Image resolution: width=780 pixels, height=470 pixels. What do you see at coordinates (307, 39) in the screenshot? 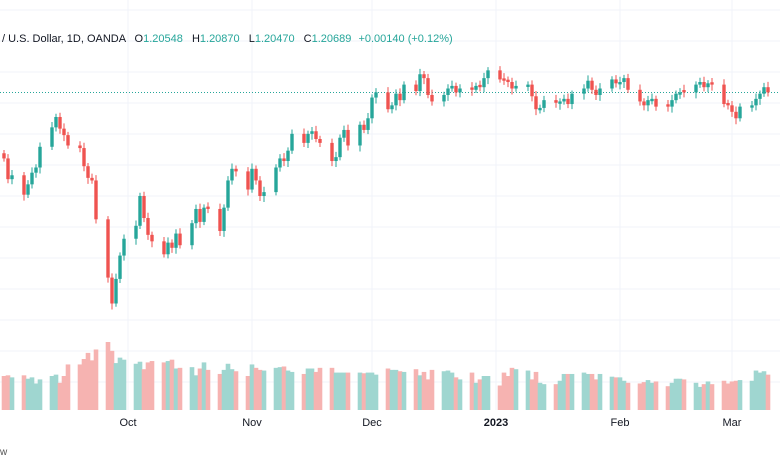
I see `close-key: C` at bounding box center [307, 39].